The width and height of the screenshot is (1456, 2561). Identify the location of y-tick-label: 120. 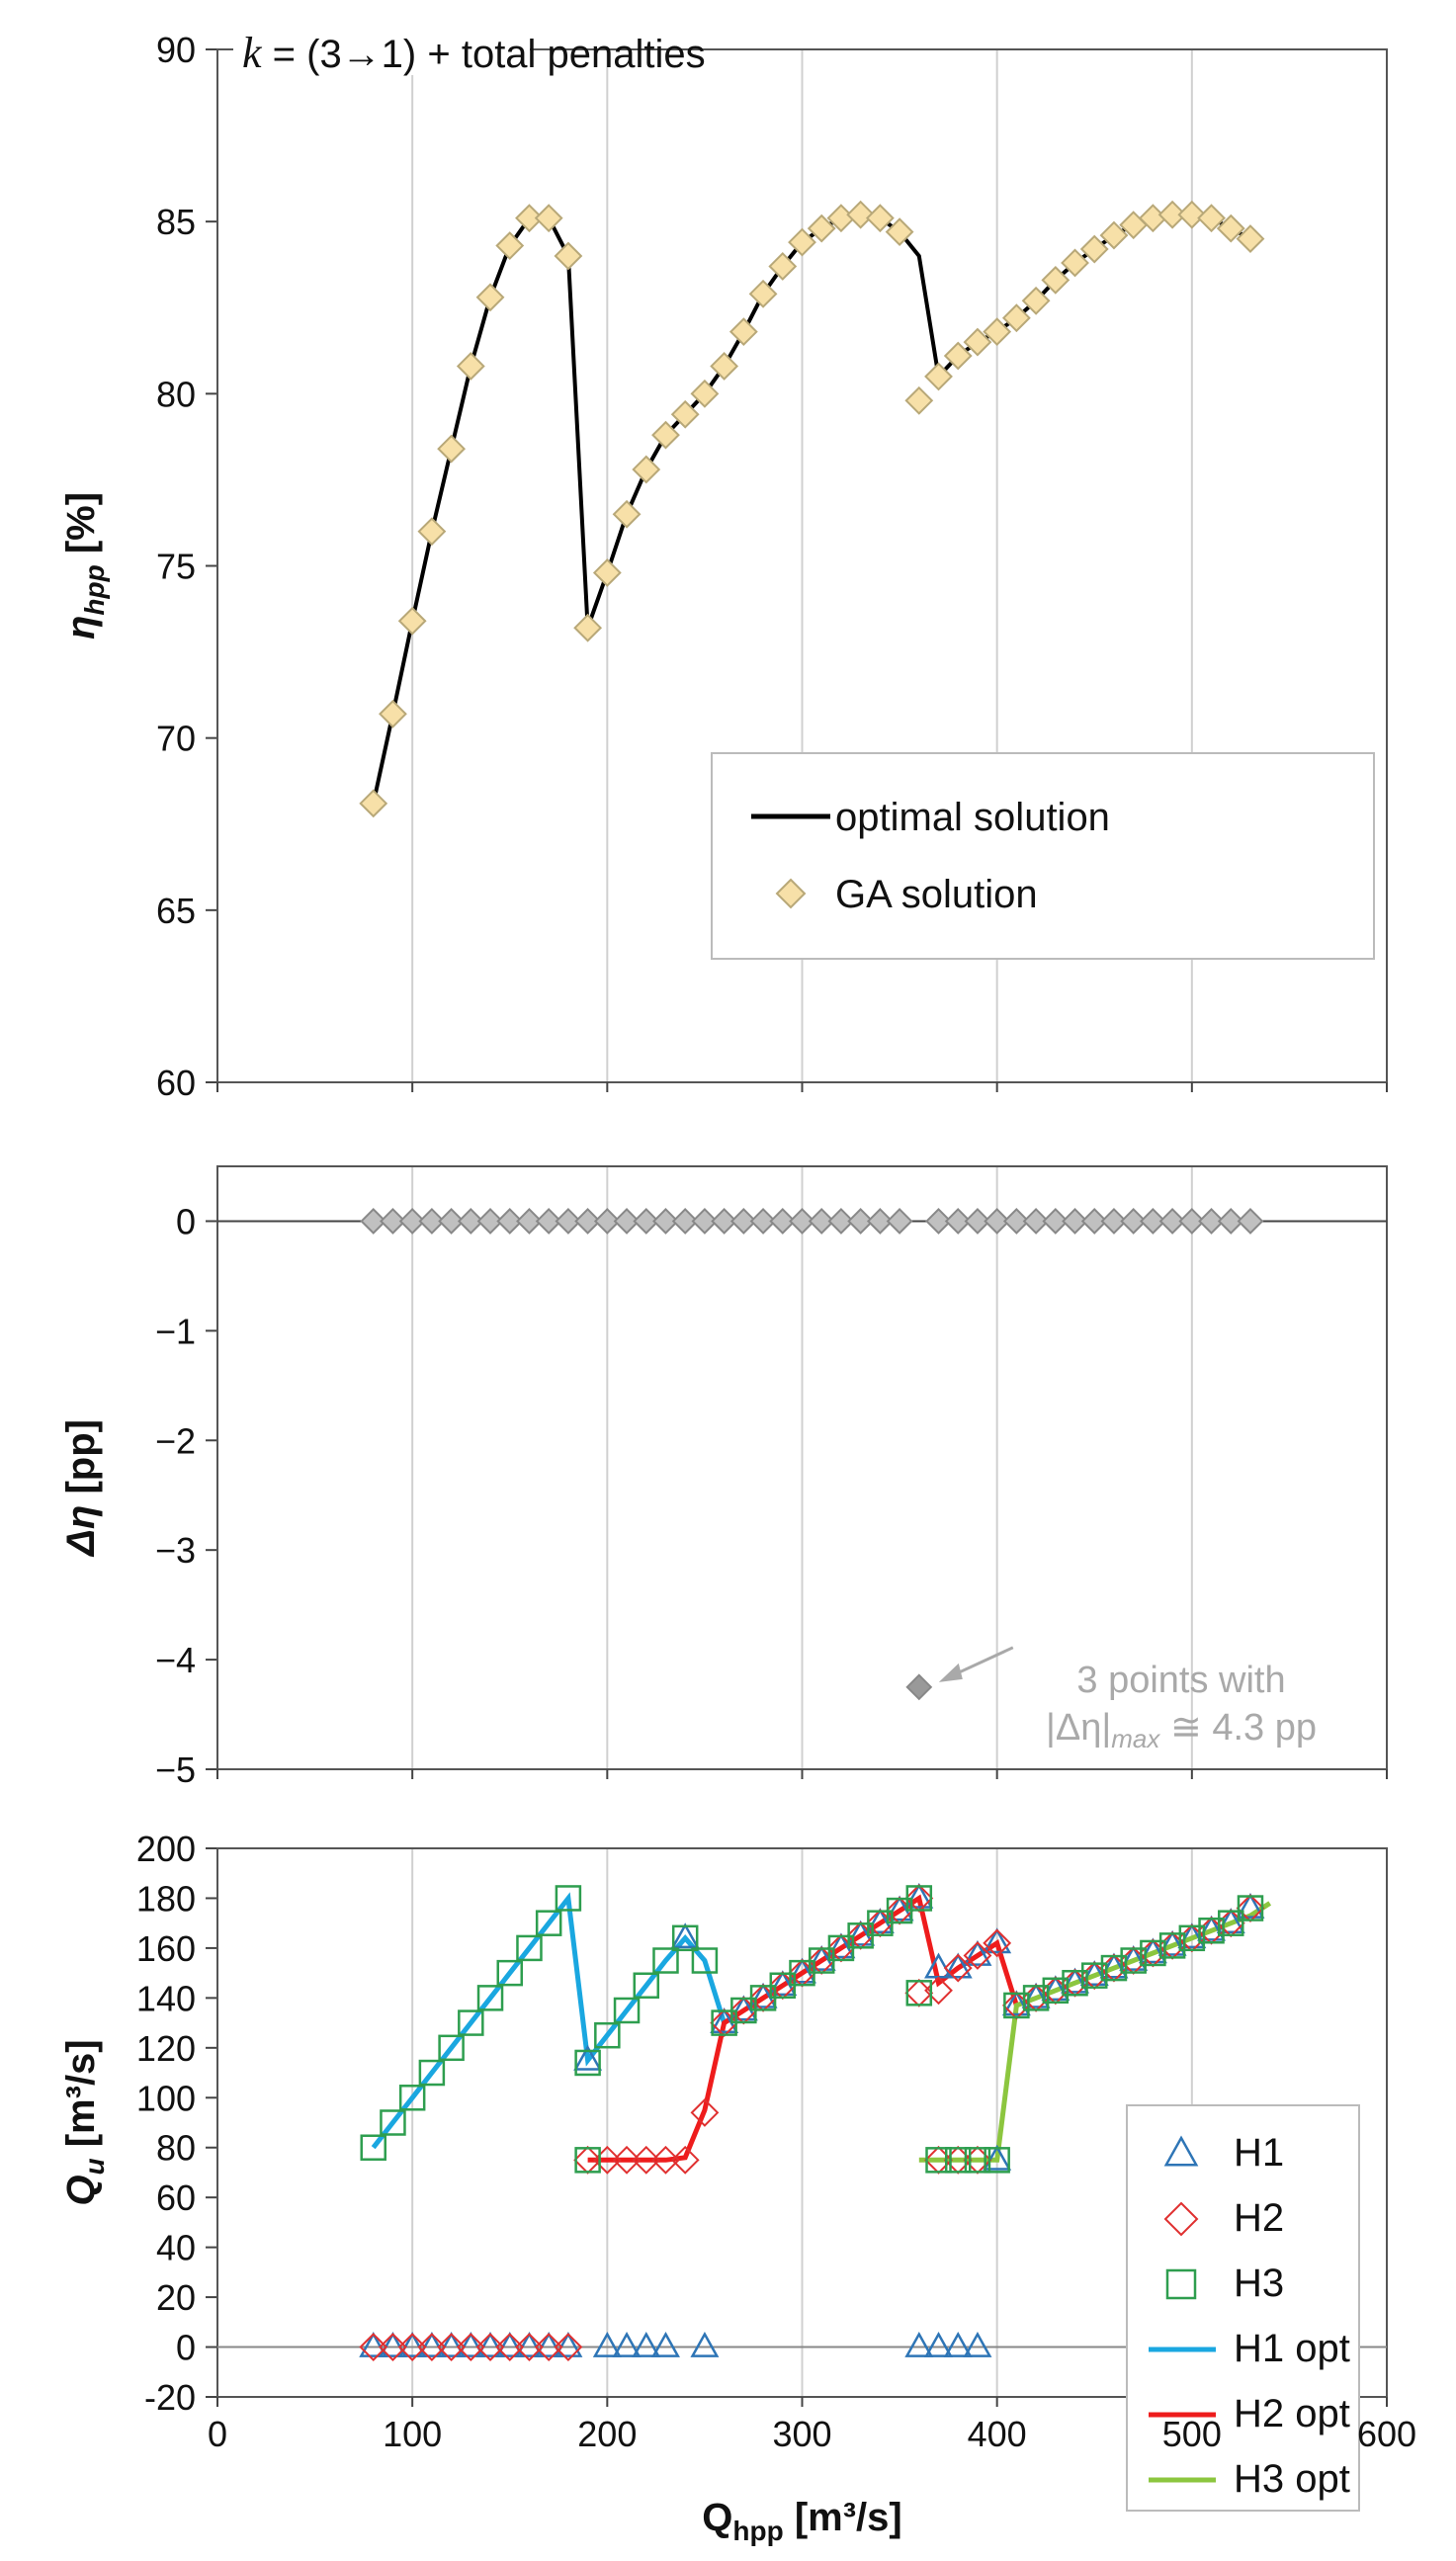
(166, 2048).